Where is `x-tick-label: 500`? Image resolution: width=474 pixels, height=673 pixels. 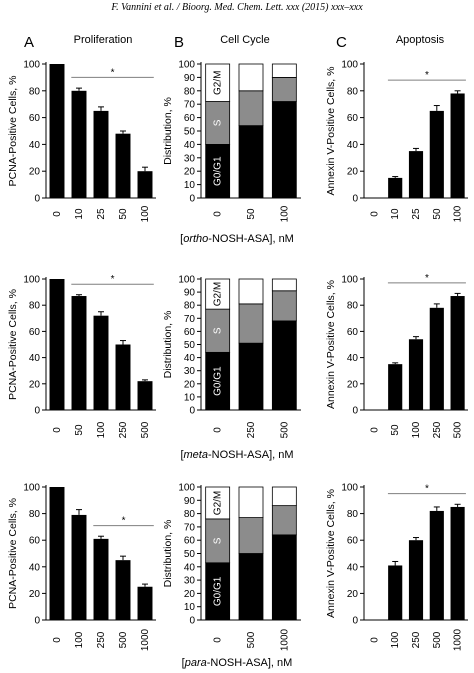 x-tick-label: 500 is located at coordinates (458, 429).